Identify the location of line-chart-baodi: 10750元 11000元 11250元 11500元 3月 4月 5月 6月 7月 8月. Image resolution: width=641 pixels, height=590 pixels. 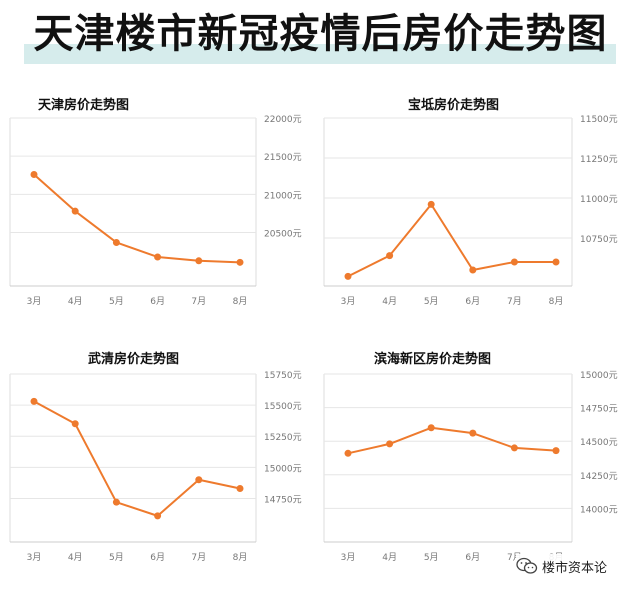
(470, 211).